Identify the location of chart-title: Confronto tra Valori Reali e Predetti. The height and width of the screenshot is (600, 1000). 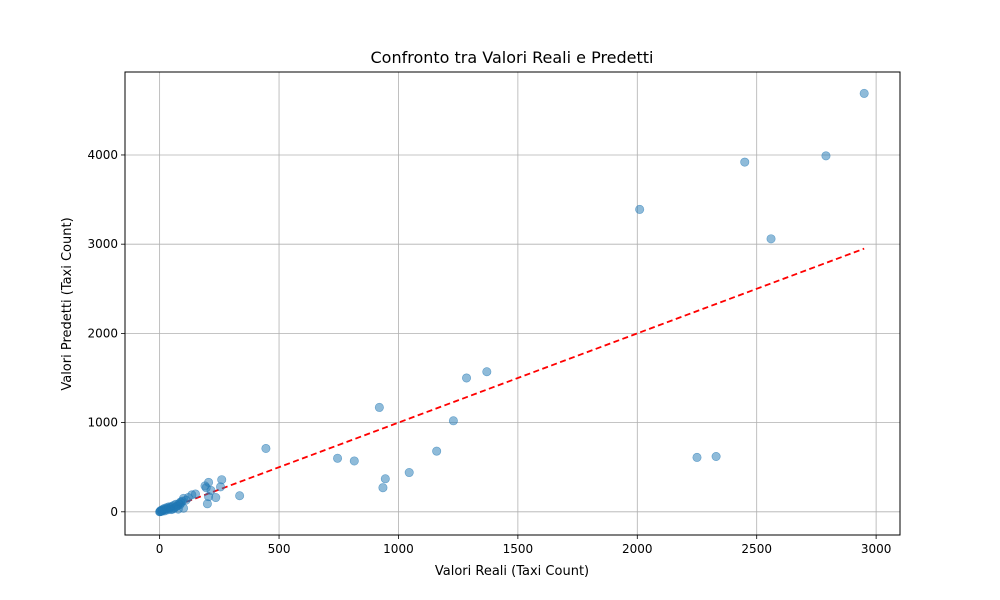
(511, 57).